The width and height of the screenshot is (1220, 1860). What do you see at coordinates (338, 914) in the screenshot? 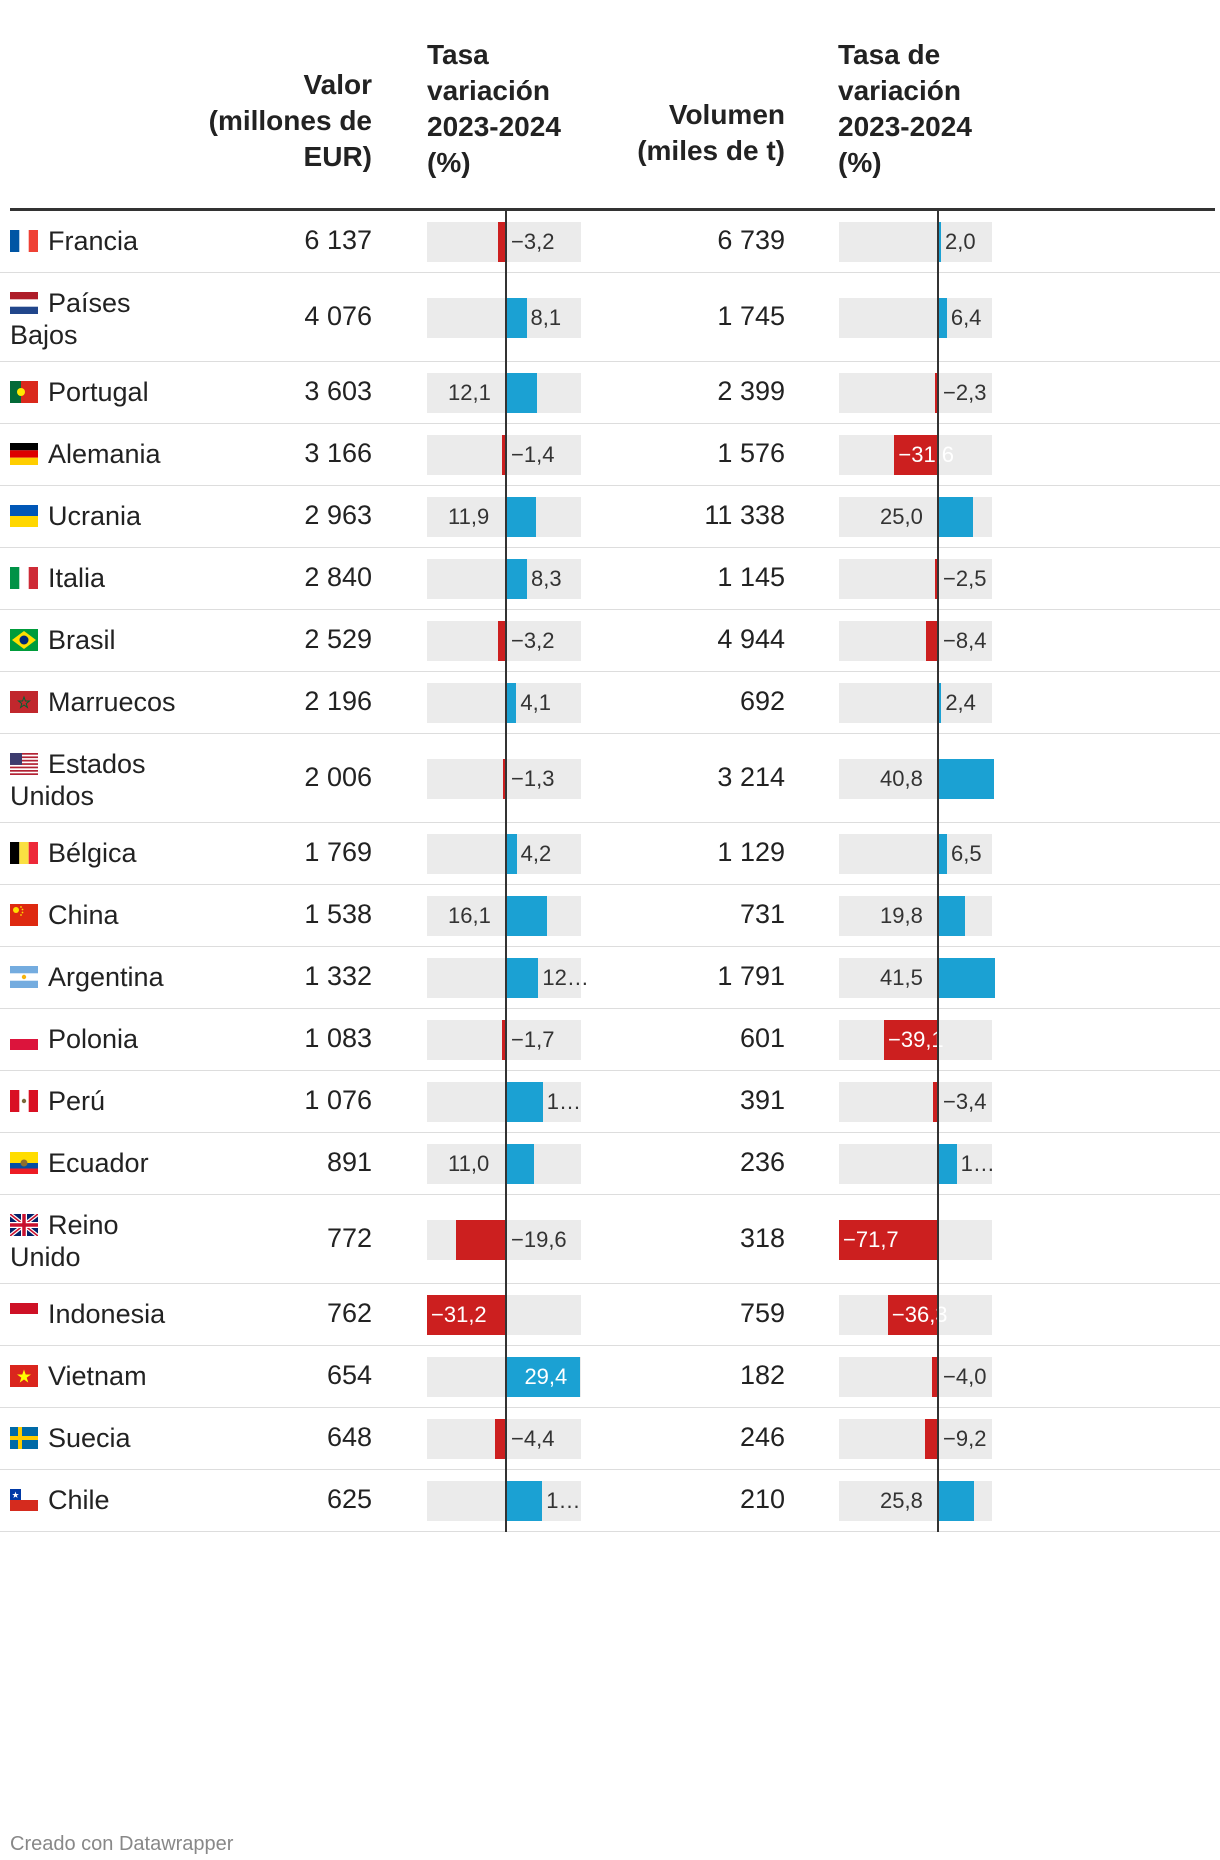
I see `valor-cell: 1 538` at bounding box center [338, 914].